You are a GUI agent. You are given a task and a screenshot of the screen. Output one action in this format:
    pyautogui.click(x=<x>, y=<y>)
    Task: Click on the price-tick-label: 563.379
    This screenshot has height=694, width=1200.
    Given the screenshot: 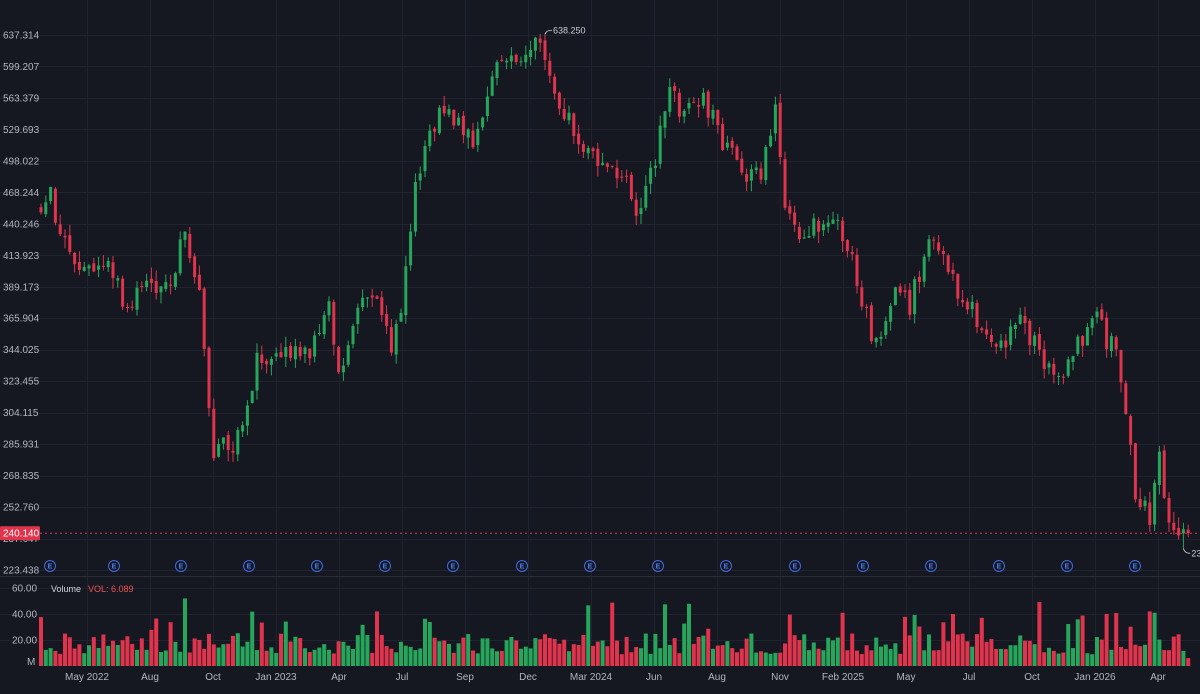 What is the action you would take?
    pyautogui.click(x=21, y=98)
    